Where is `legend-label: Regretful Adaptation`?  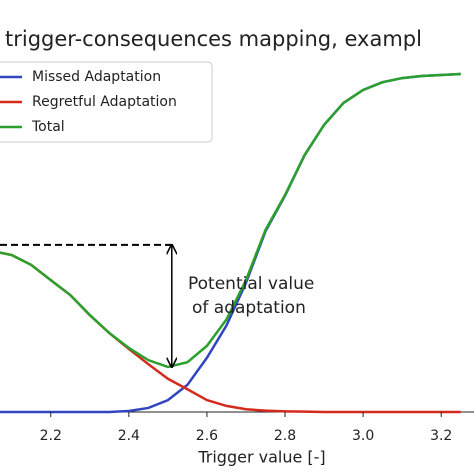 legend-label: Regretful Adaptation is located at coordinates (104, 102).